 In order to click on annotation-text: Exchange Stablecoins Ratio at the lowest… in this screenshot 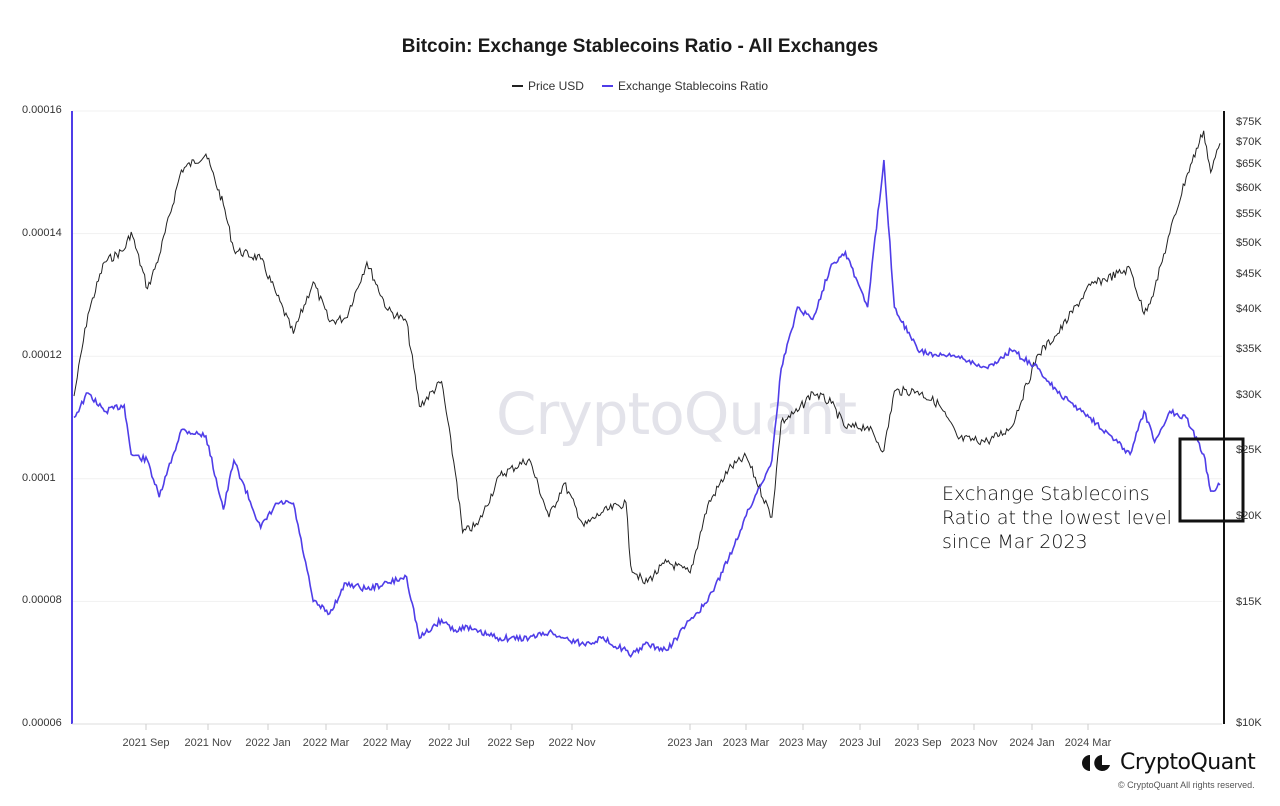, I will do `click(1057, 518)`.